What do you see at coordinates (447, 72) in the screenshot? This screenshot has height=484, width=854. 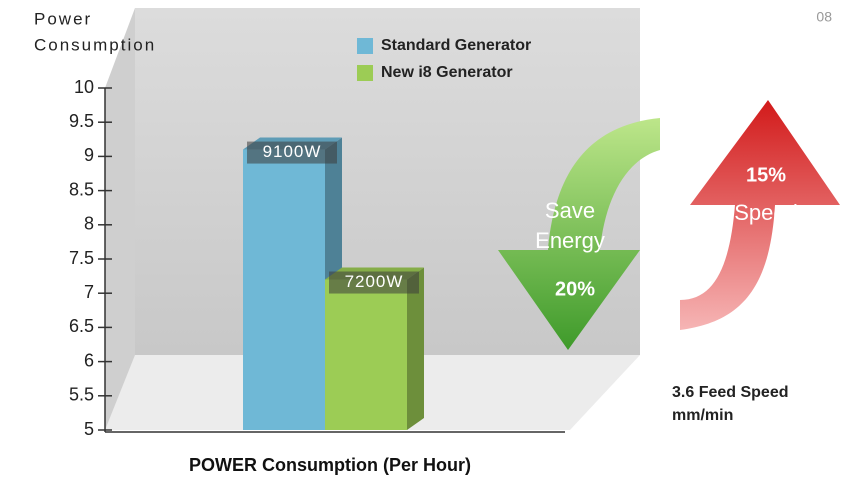 I see `legend-label: New i8 Generator` at bounding box center [447, 72].